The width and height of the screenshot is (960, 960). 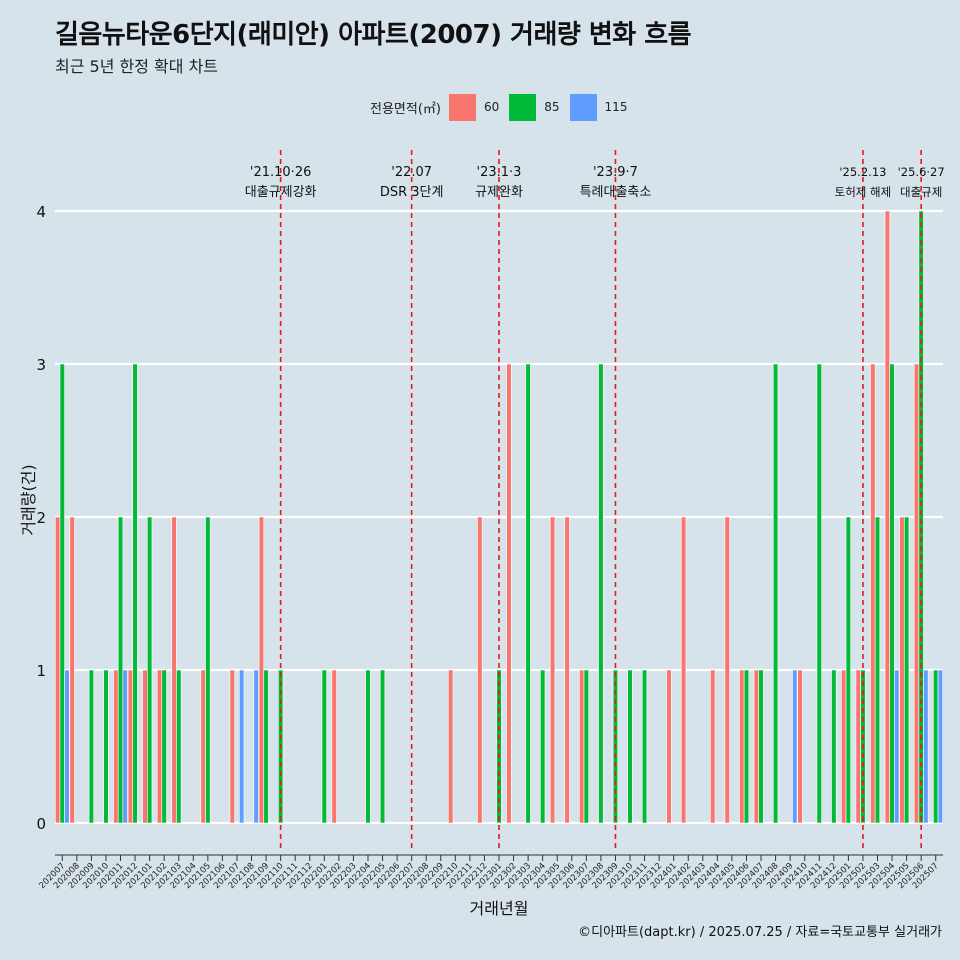 I want to click on y-tick-label-1: 1, so click(x=41, y=671).